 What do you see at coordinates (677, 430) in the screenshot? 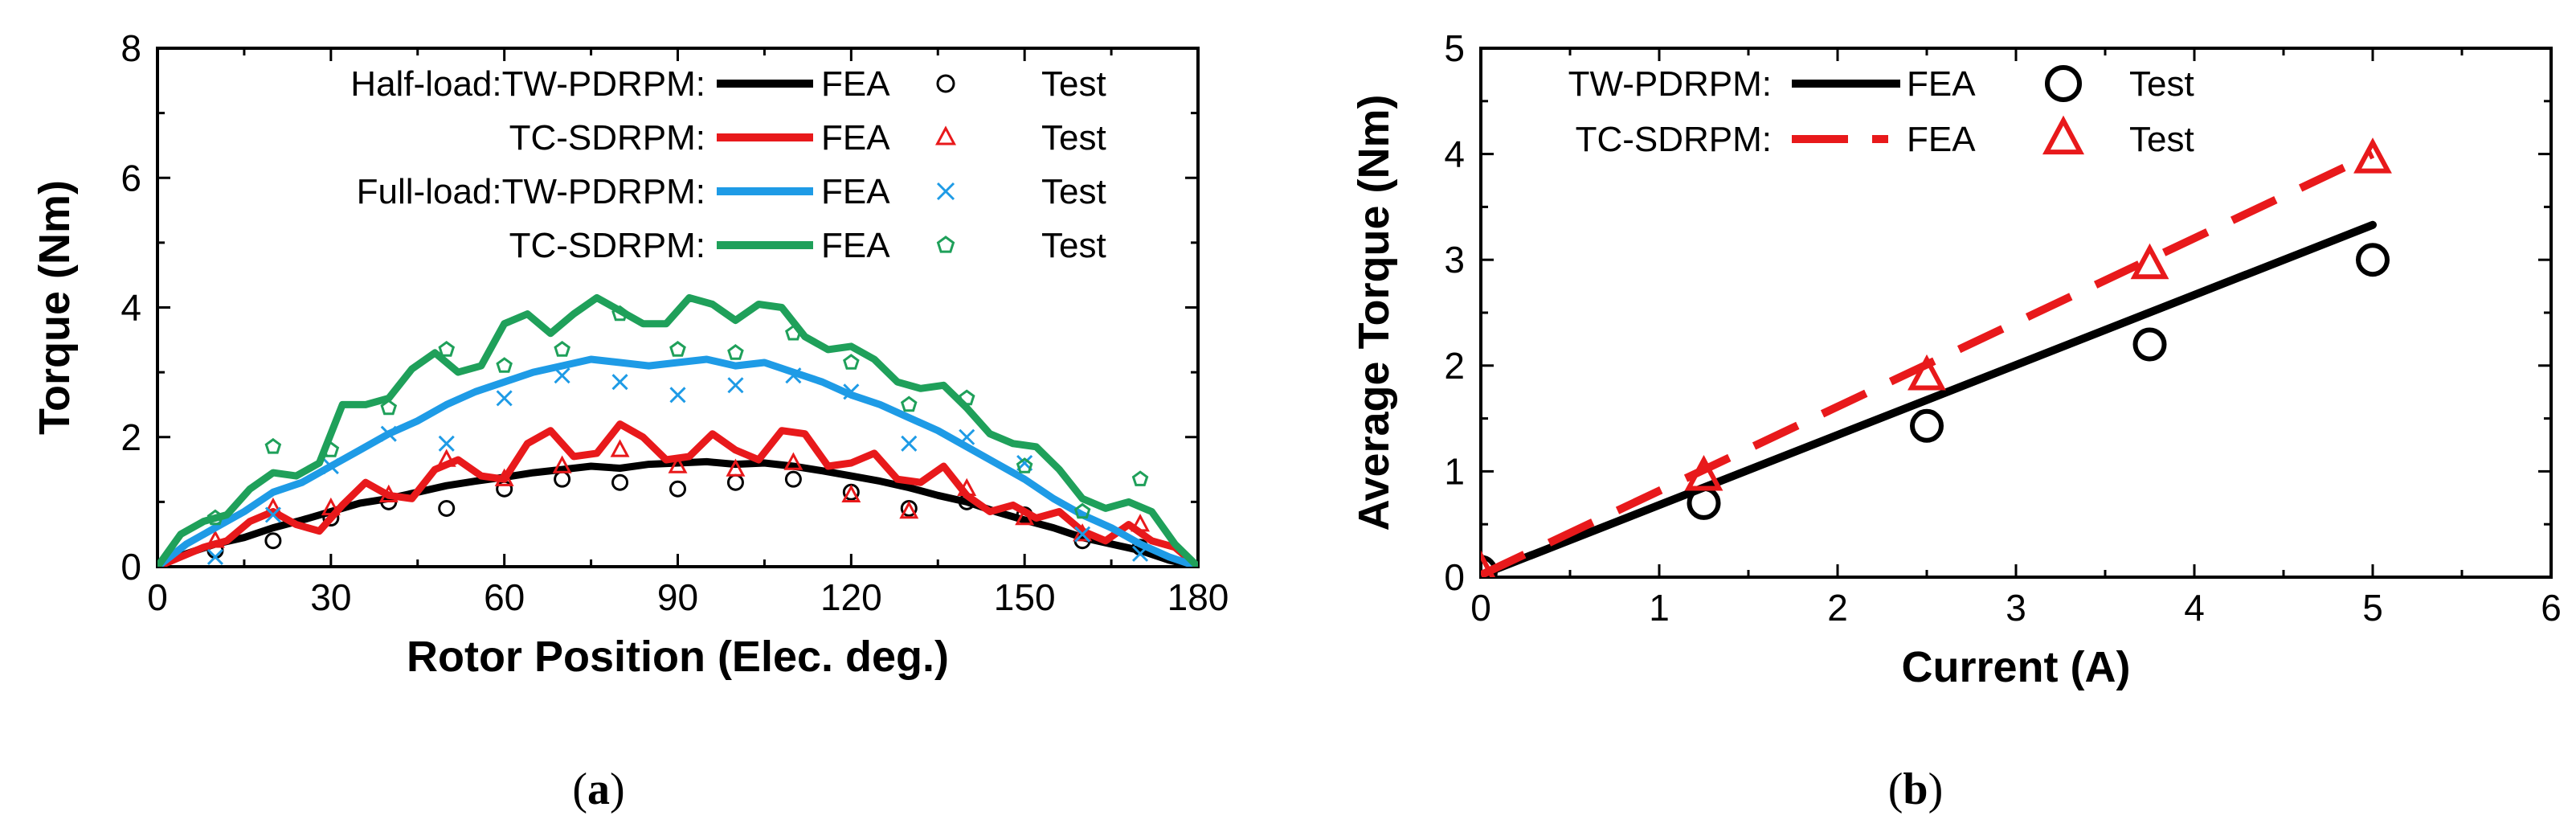
I see `series-full-load-tc-sdrpm-fea-line` at bounding box center [677, 430].